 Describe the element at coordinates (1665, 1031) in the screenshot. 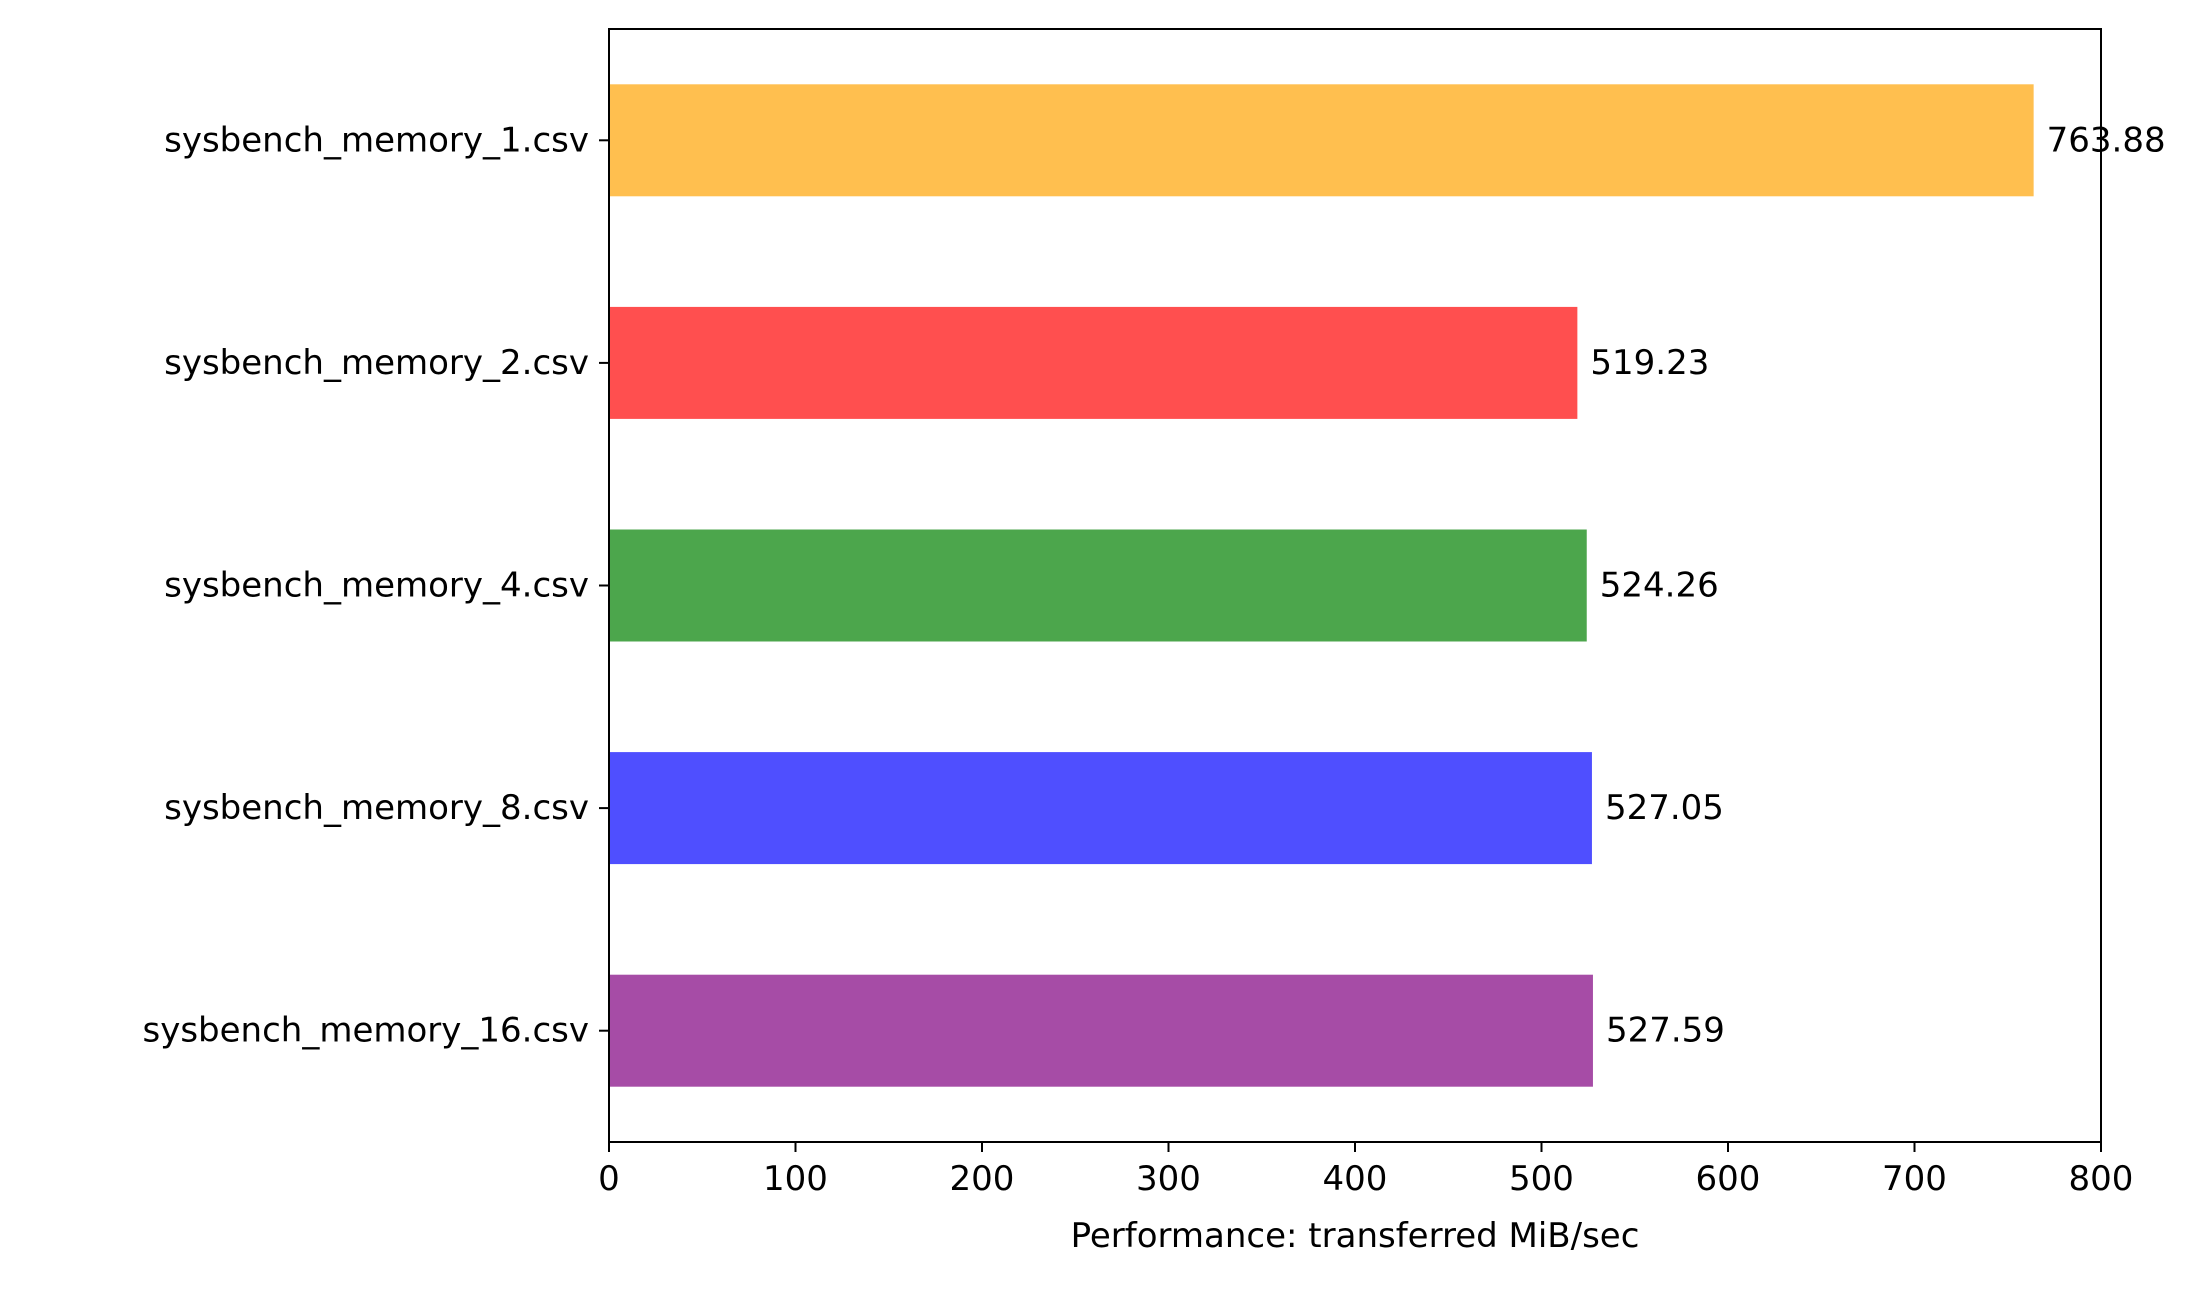

I see `value-label-4: 527.59` at that location.